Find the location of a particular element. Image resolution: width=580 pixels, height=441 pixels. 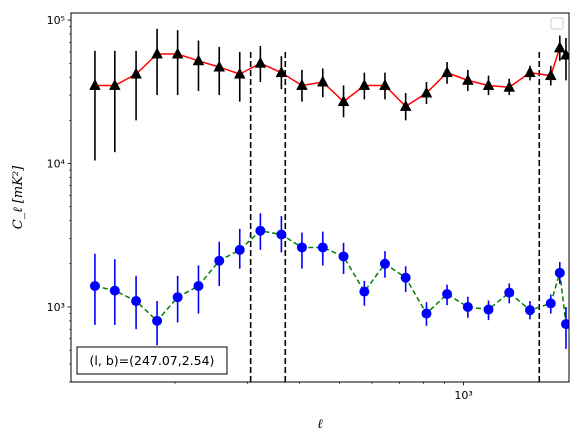

y-axis-label: C_ℓ [mK²] is located at coordinates (18, 197).